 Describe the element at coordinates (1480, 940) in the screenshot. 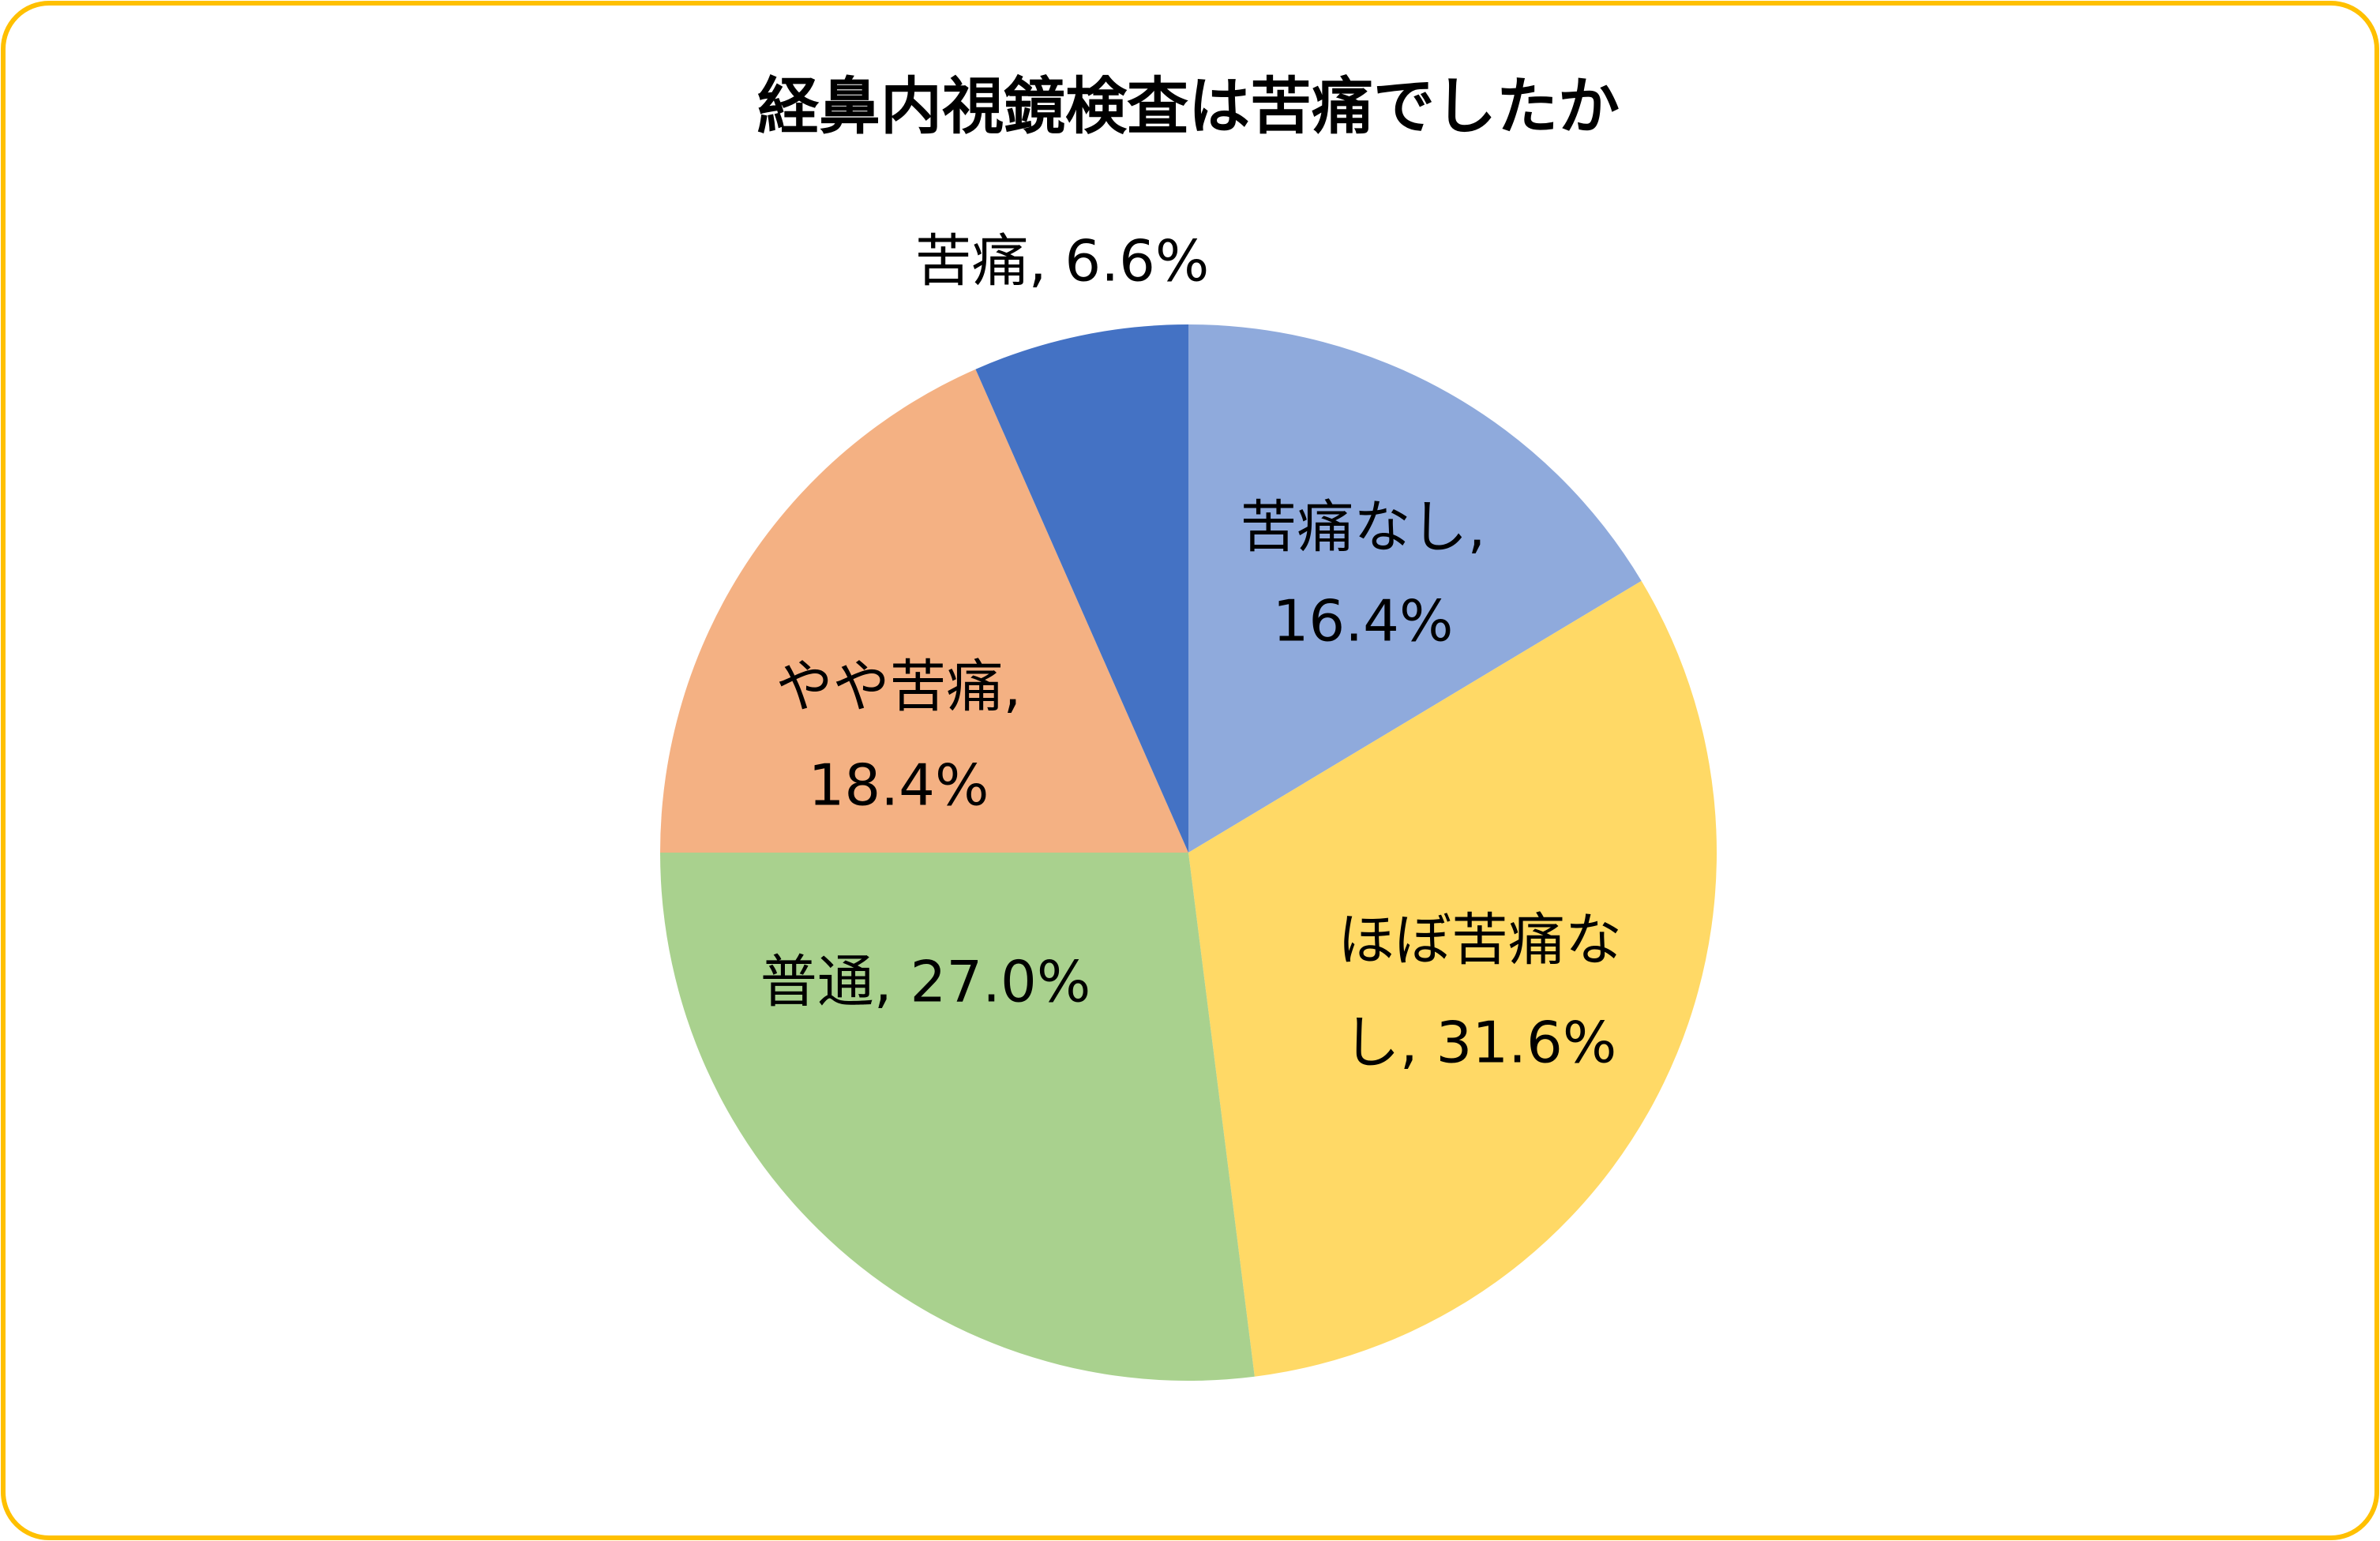

I see `data-label: ほぼ苦痛な` at that location.